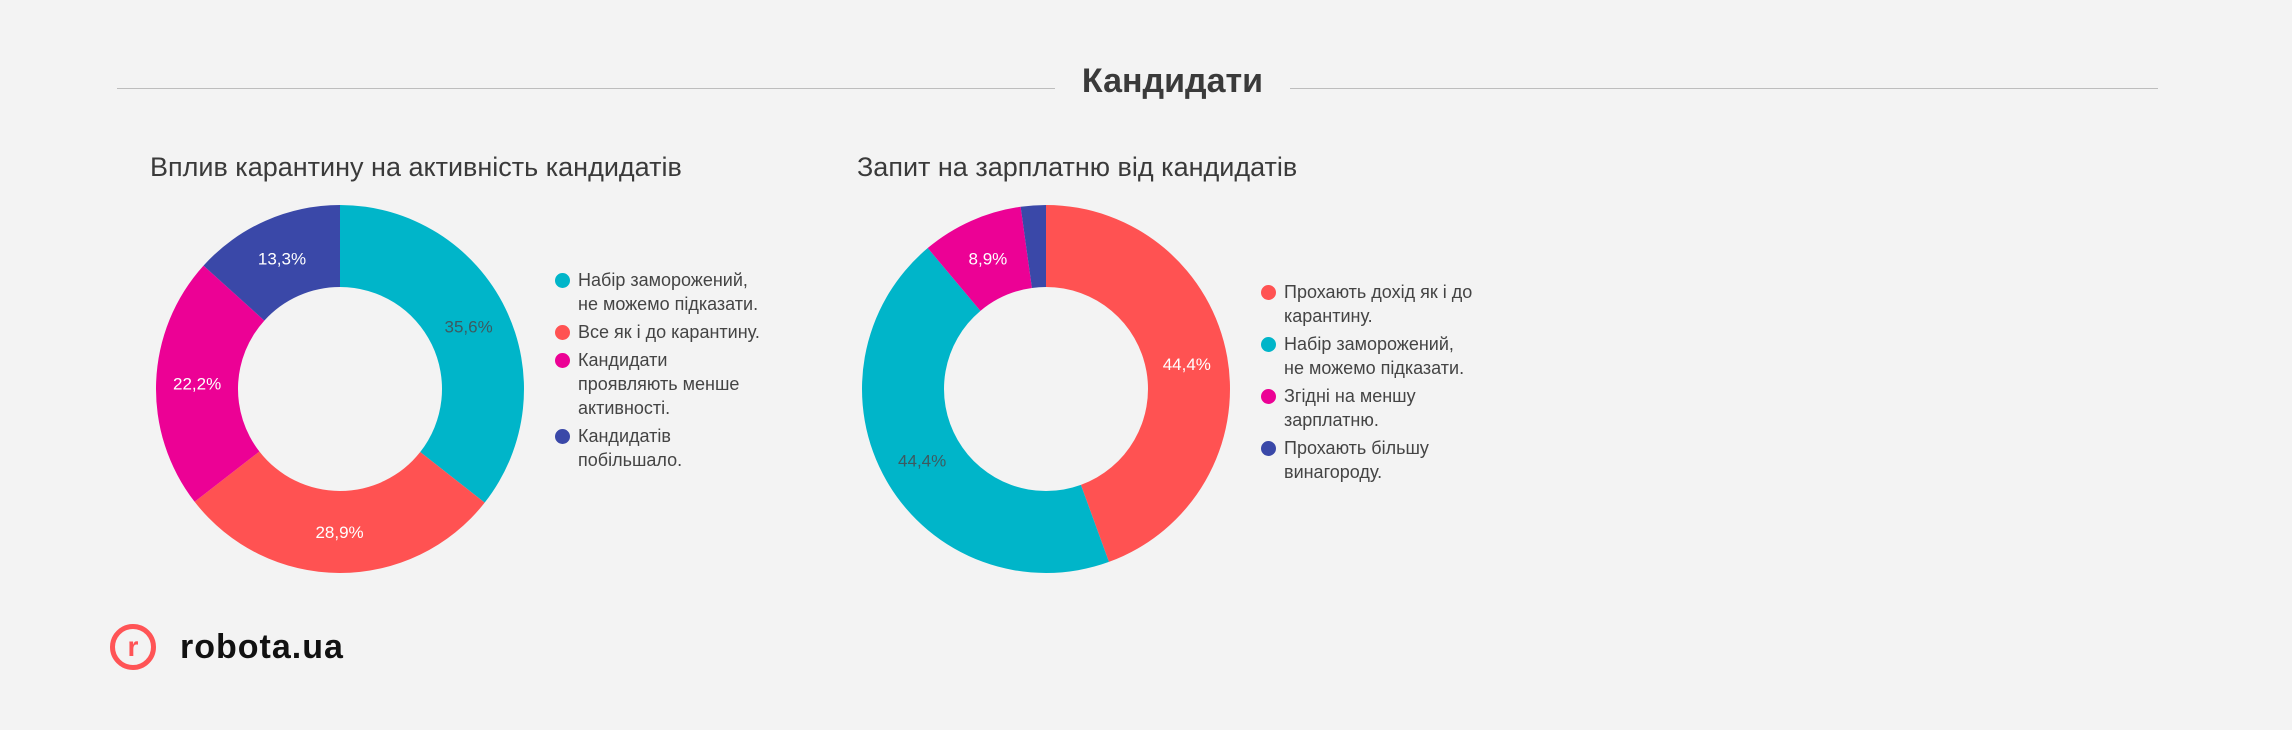  I want to click on legend-item: Прохають більшу винагороду., so click(1367, 460).